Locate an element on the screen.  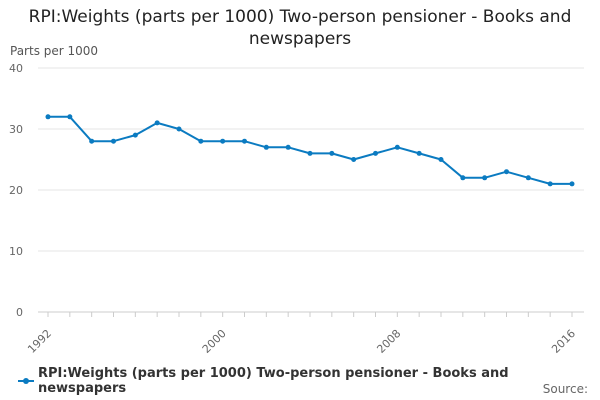
y-tick-label: 40 is located at coordinates (16, 68).